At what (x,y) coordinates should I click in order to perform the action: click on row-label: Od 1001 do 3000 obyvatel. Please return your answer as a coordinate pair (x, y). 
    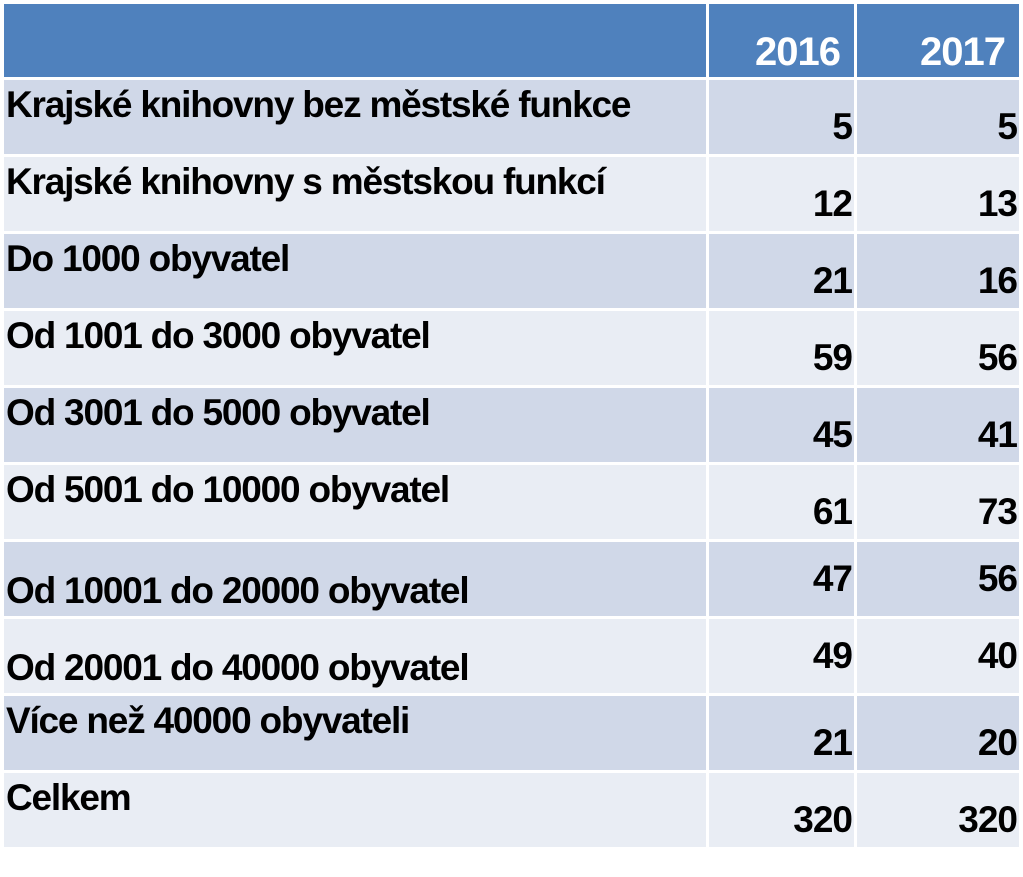
    Looking at the image, I should click on (356, 349).